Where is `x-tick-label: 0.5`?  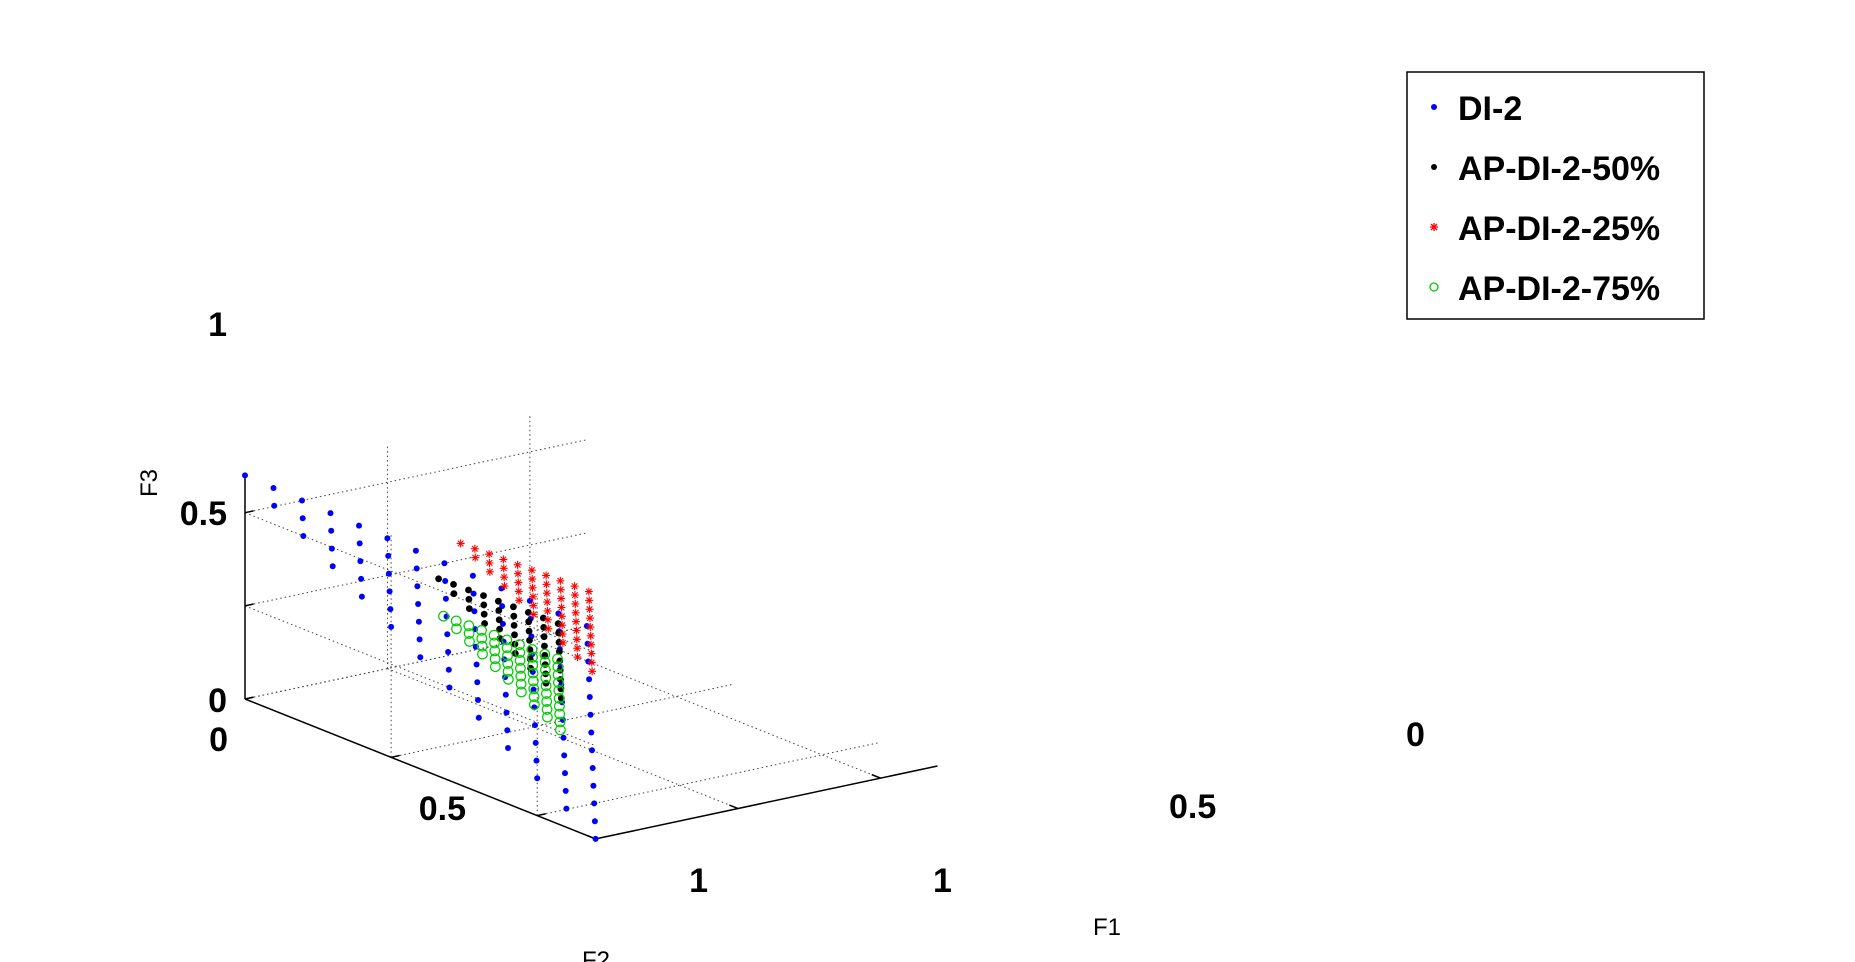 x-tick-label: 0.5 is located at coordinates (1192, 807).